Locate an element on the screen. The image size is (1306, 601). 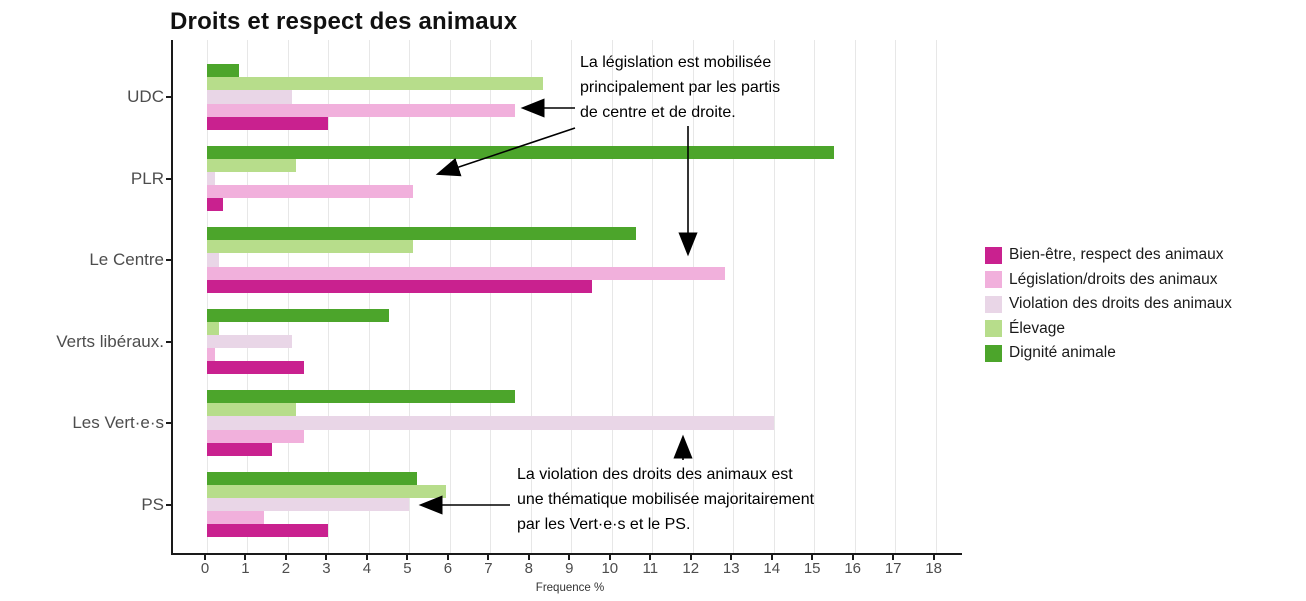
x-tick-label-18: 18 is located at coordinates (933, 568).